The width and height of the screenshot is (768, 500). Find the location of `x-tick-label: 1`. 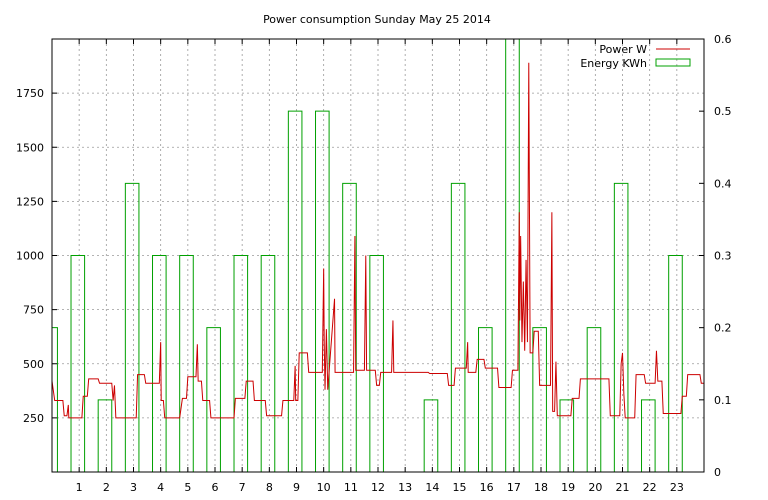

x-tick-label: 1 is located at coordinates (79, 487).